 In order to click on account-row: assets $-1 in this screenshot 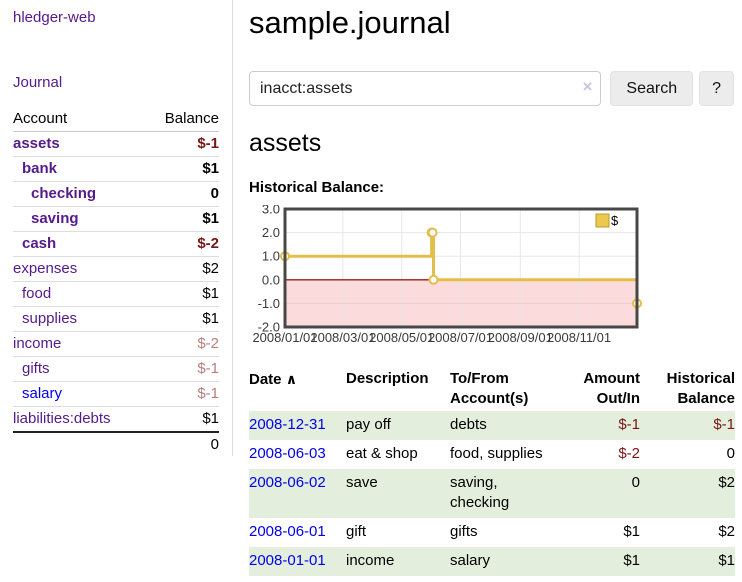, I will do `click(116, 144)`.